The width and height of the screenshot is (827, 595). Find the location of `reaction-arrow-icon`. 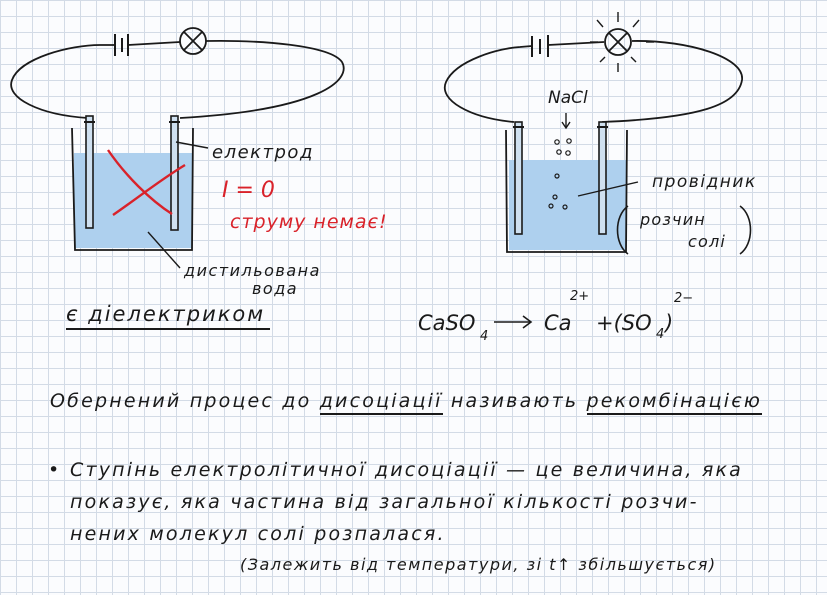

reaction-arrow-icon is located at coordinates (513, 322).